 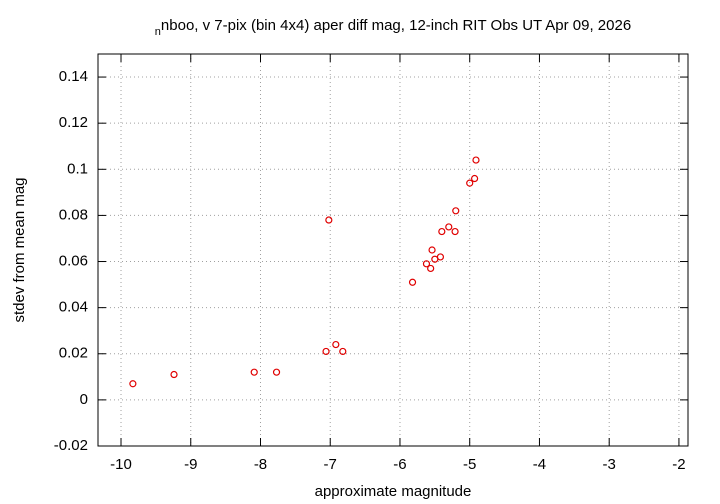 I want to click on x-tick-label: -8, so click(x=260, y=464).